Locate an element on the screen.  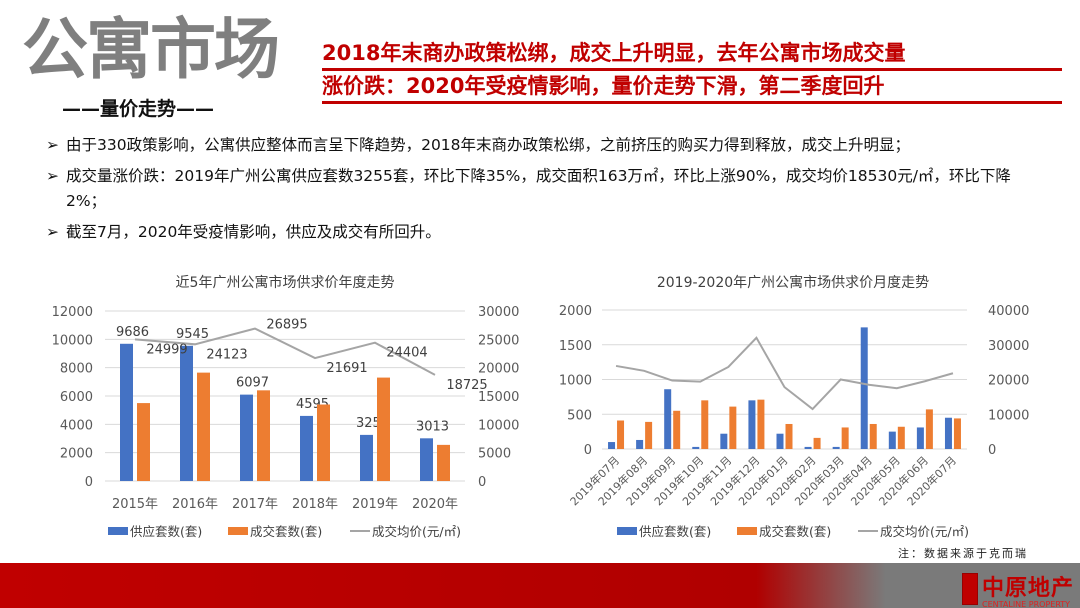
data-label: 21691 is located at coordinates (346, 368).